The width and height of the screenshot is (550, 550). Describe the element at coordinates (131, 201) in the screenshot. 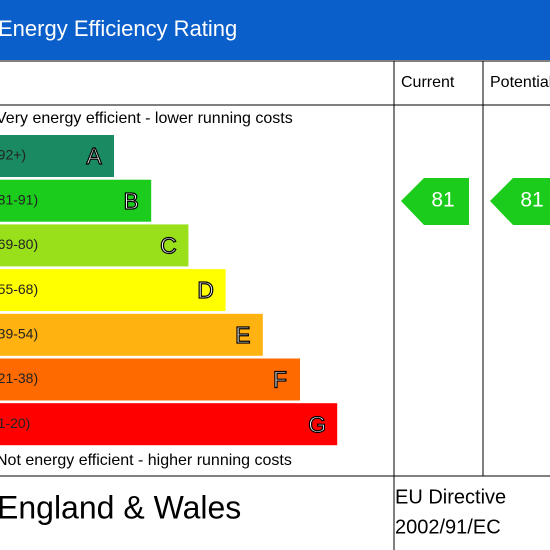

I see `band-letter: B` at that location.